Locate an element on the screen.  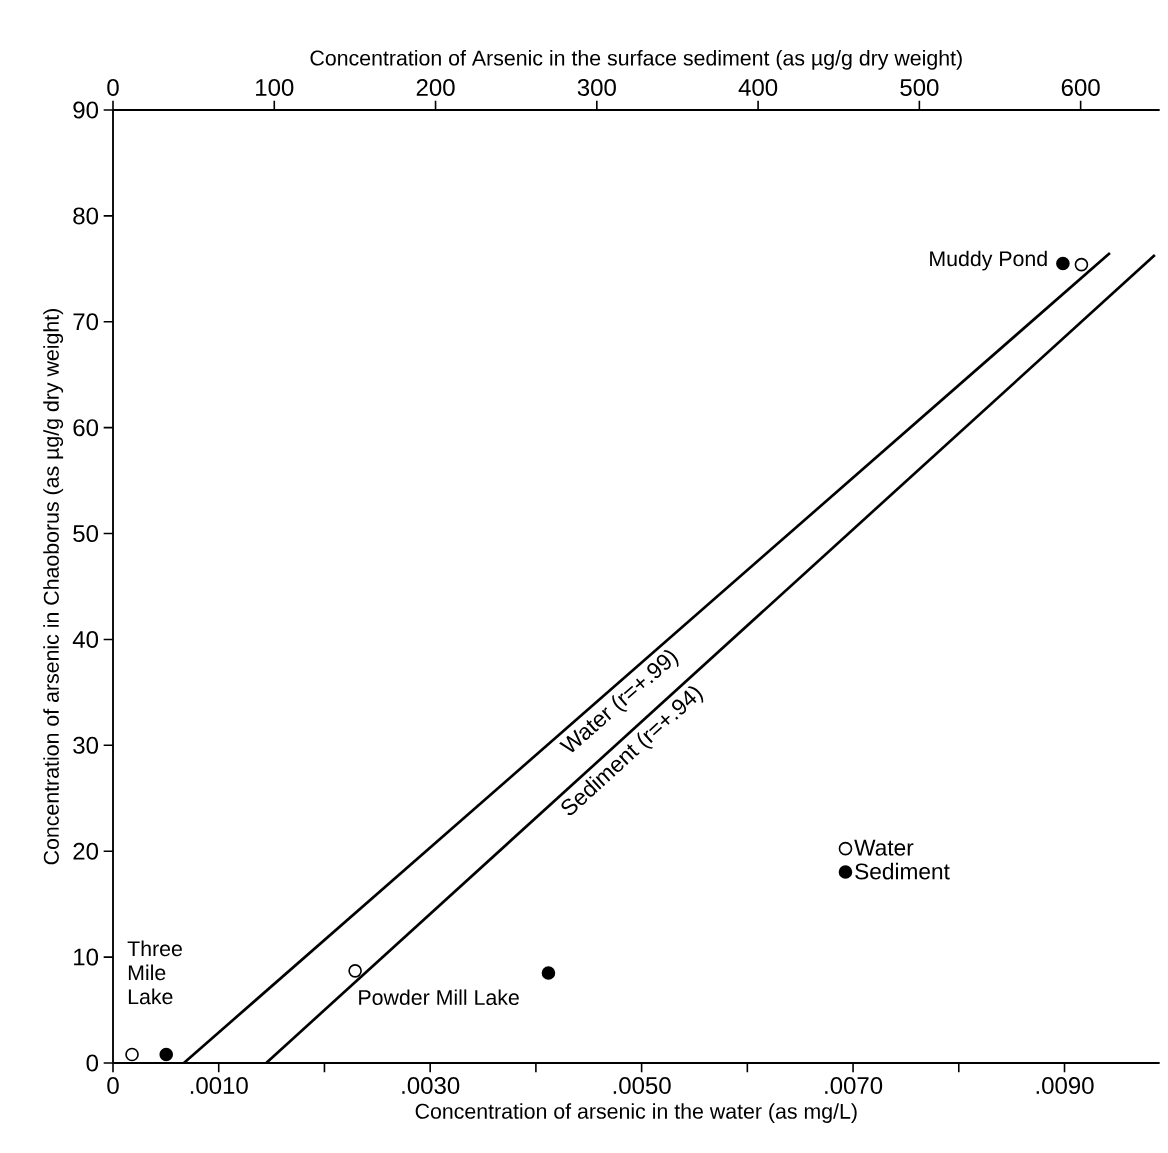
x2-tick-label: 0 is located at coordinates (113, 87).